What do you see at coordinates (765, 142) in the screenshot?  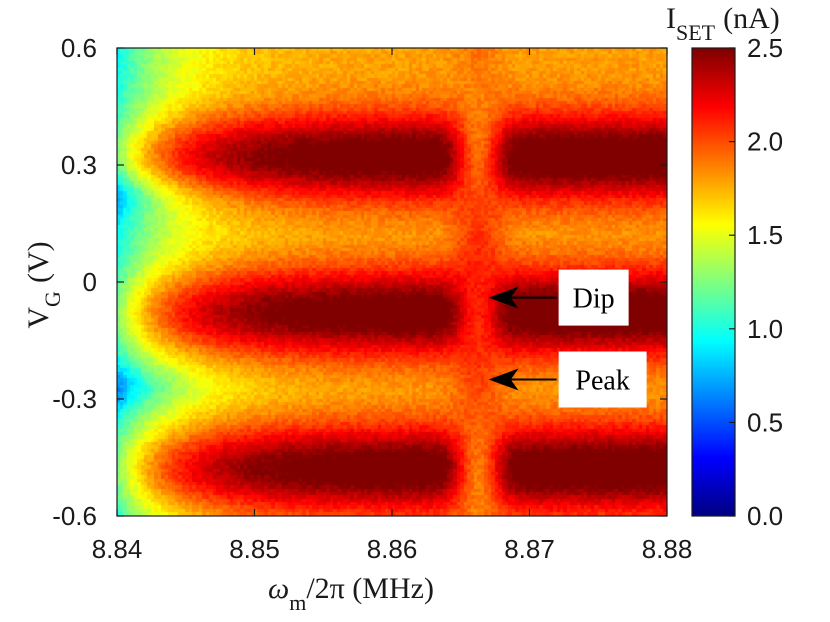 I see `colorbar-tick-label: 2.0` at bounding box center [765, 142].